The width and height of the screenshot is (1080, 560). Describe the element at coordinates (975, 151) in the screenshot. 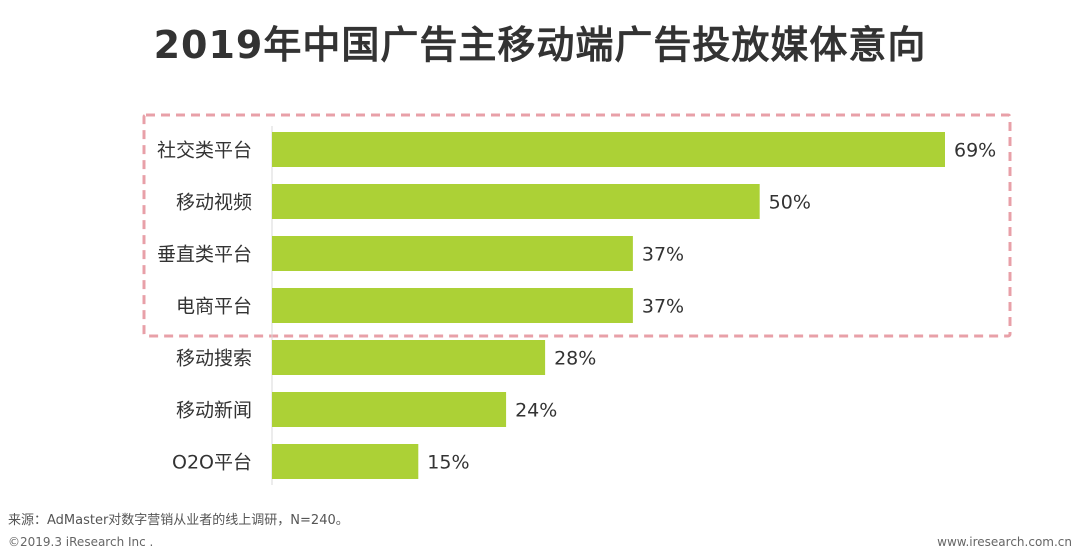

I see `value-label: 69%` at that location.